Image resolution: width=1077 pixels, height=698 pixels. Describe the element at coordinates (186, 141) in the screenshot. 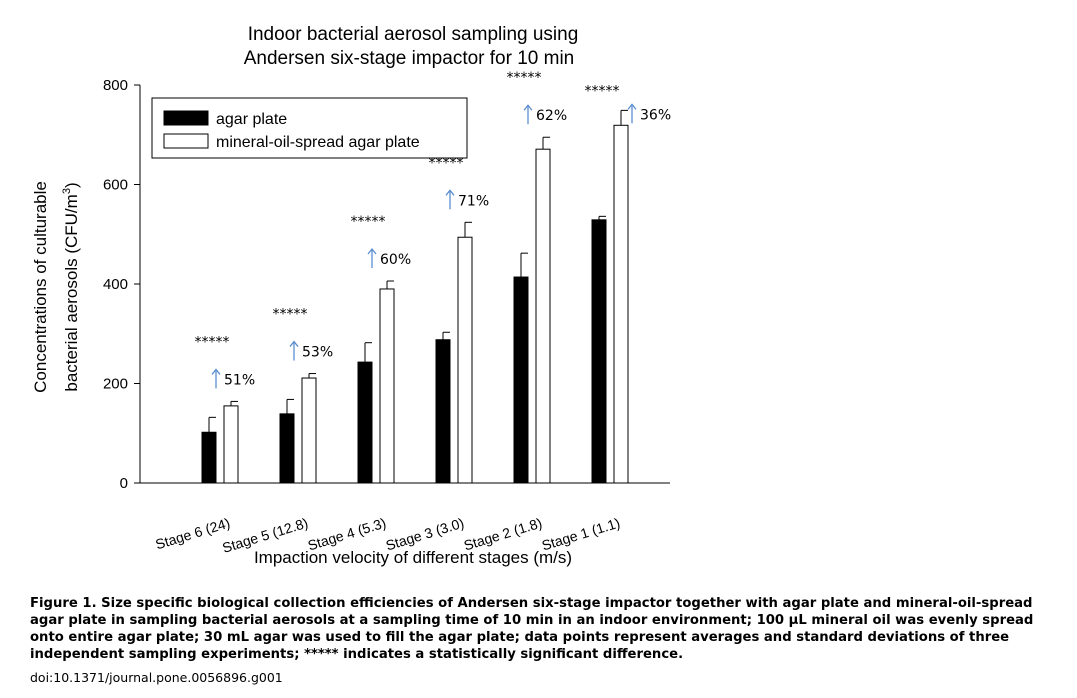

I see `legend-swatch-mineral-oil` at that location.